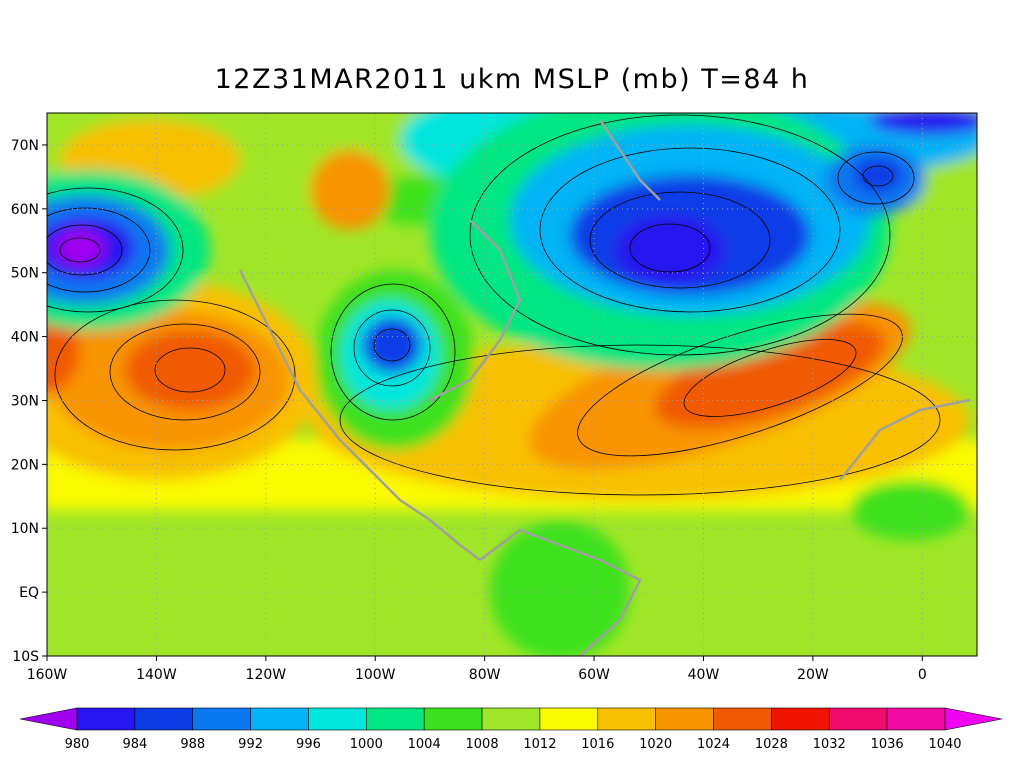 The width and height of the screenshot is (1024, 772). What do you see at coordinates (597, 744) in the screenshot?
I see `colorbar-label: 1016` at bounding box center [597, 744].